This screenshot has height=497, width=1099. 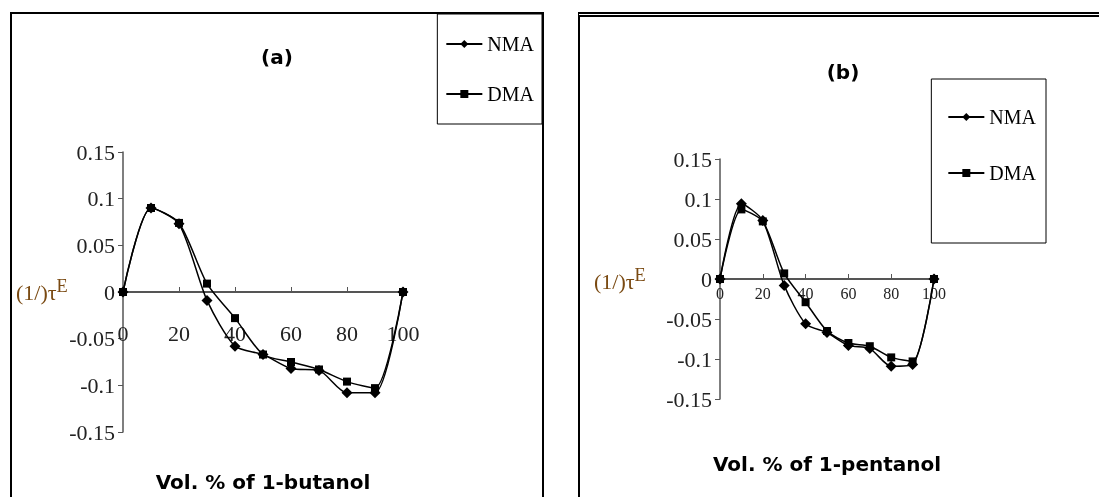 What do you see at coordinates (843, 72) in the screenshot?
I see `chart-title: (b)` at bounding box center [843, 72].